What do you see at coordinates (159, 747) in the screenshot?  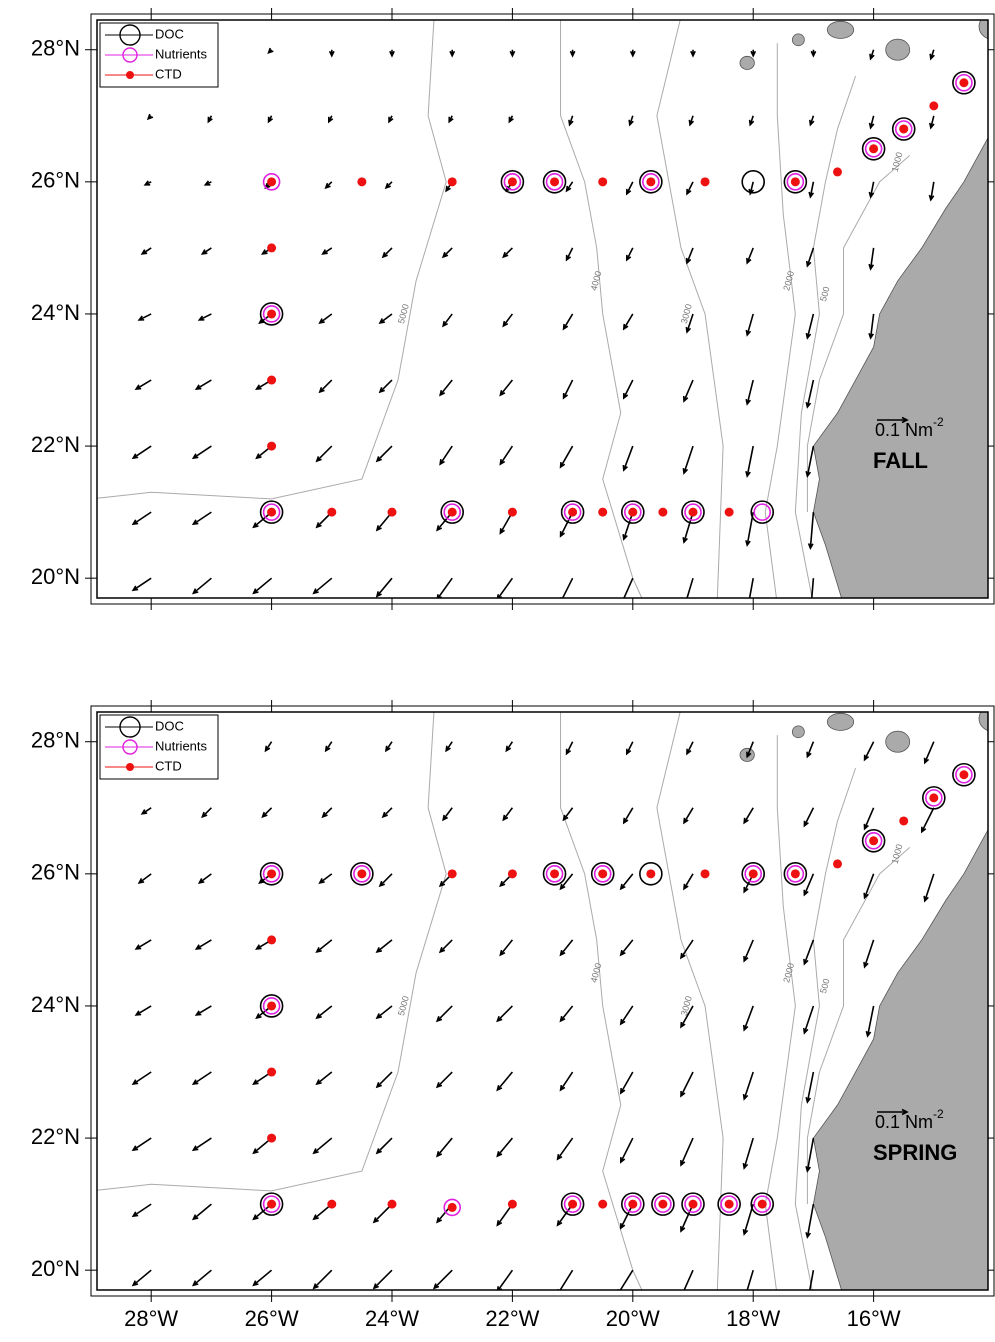 I see `legend: DOC Nutrients CTD` at bounding box center [159, 747].